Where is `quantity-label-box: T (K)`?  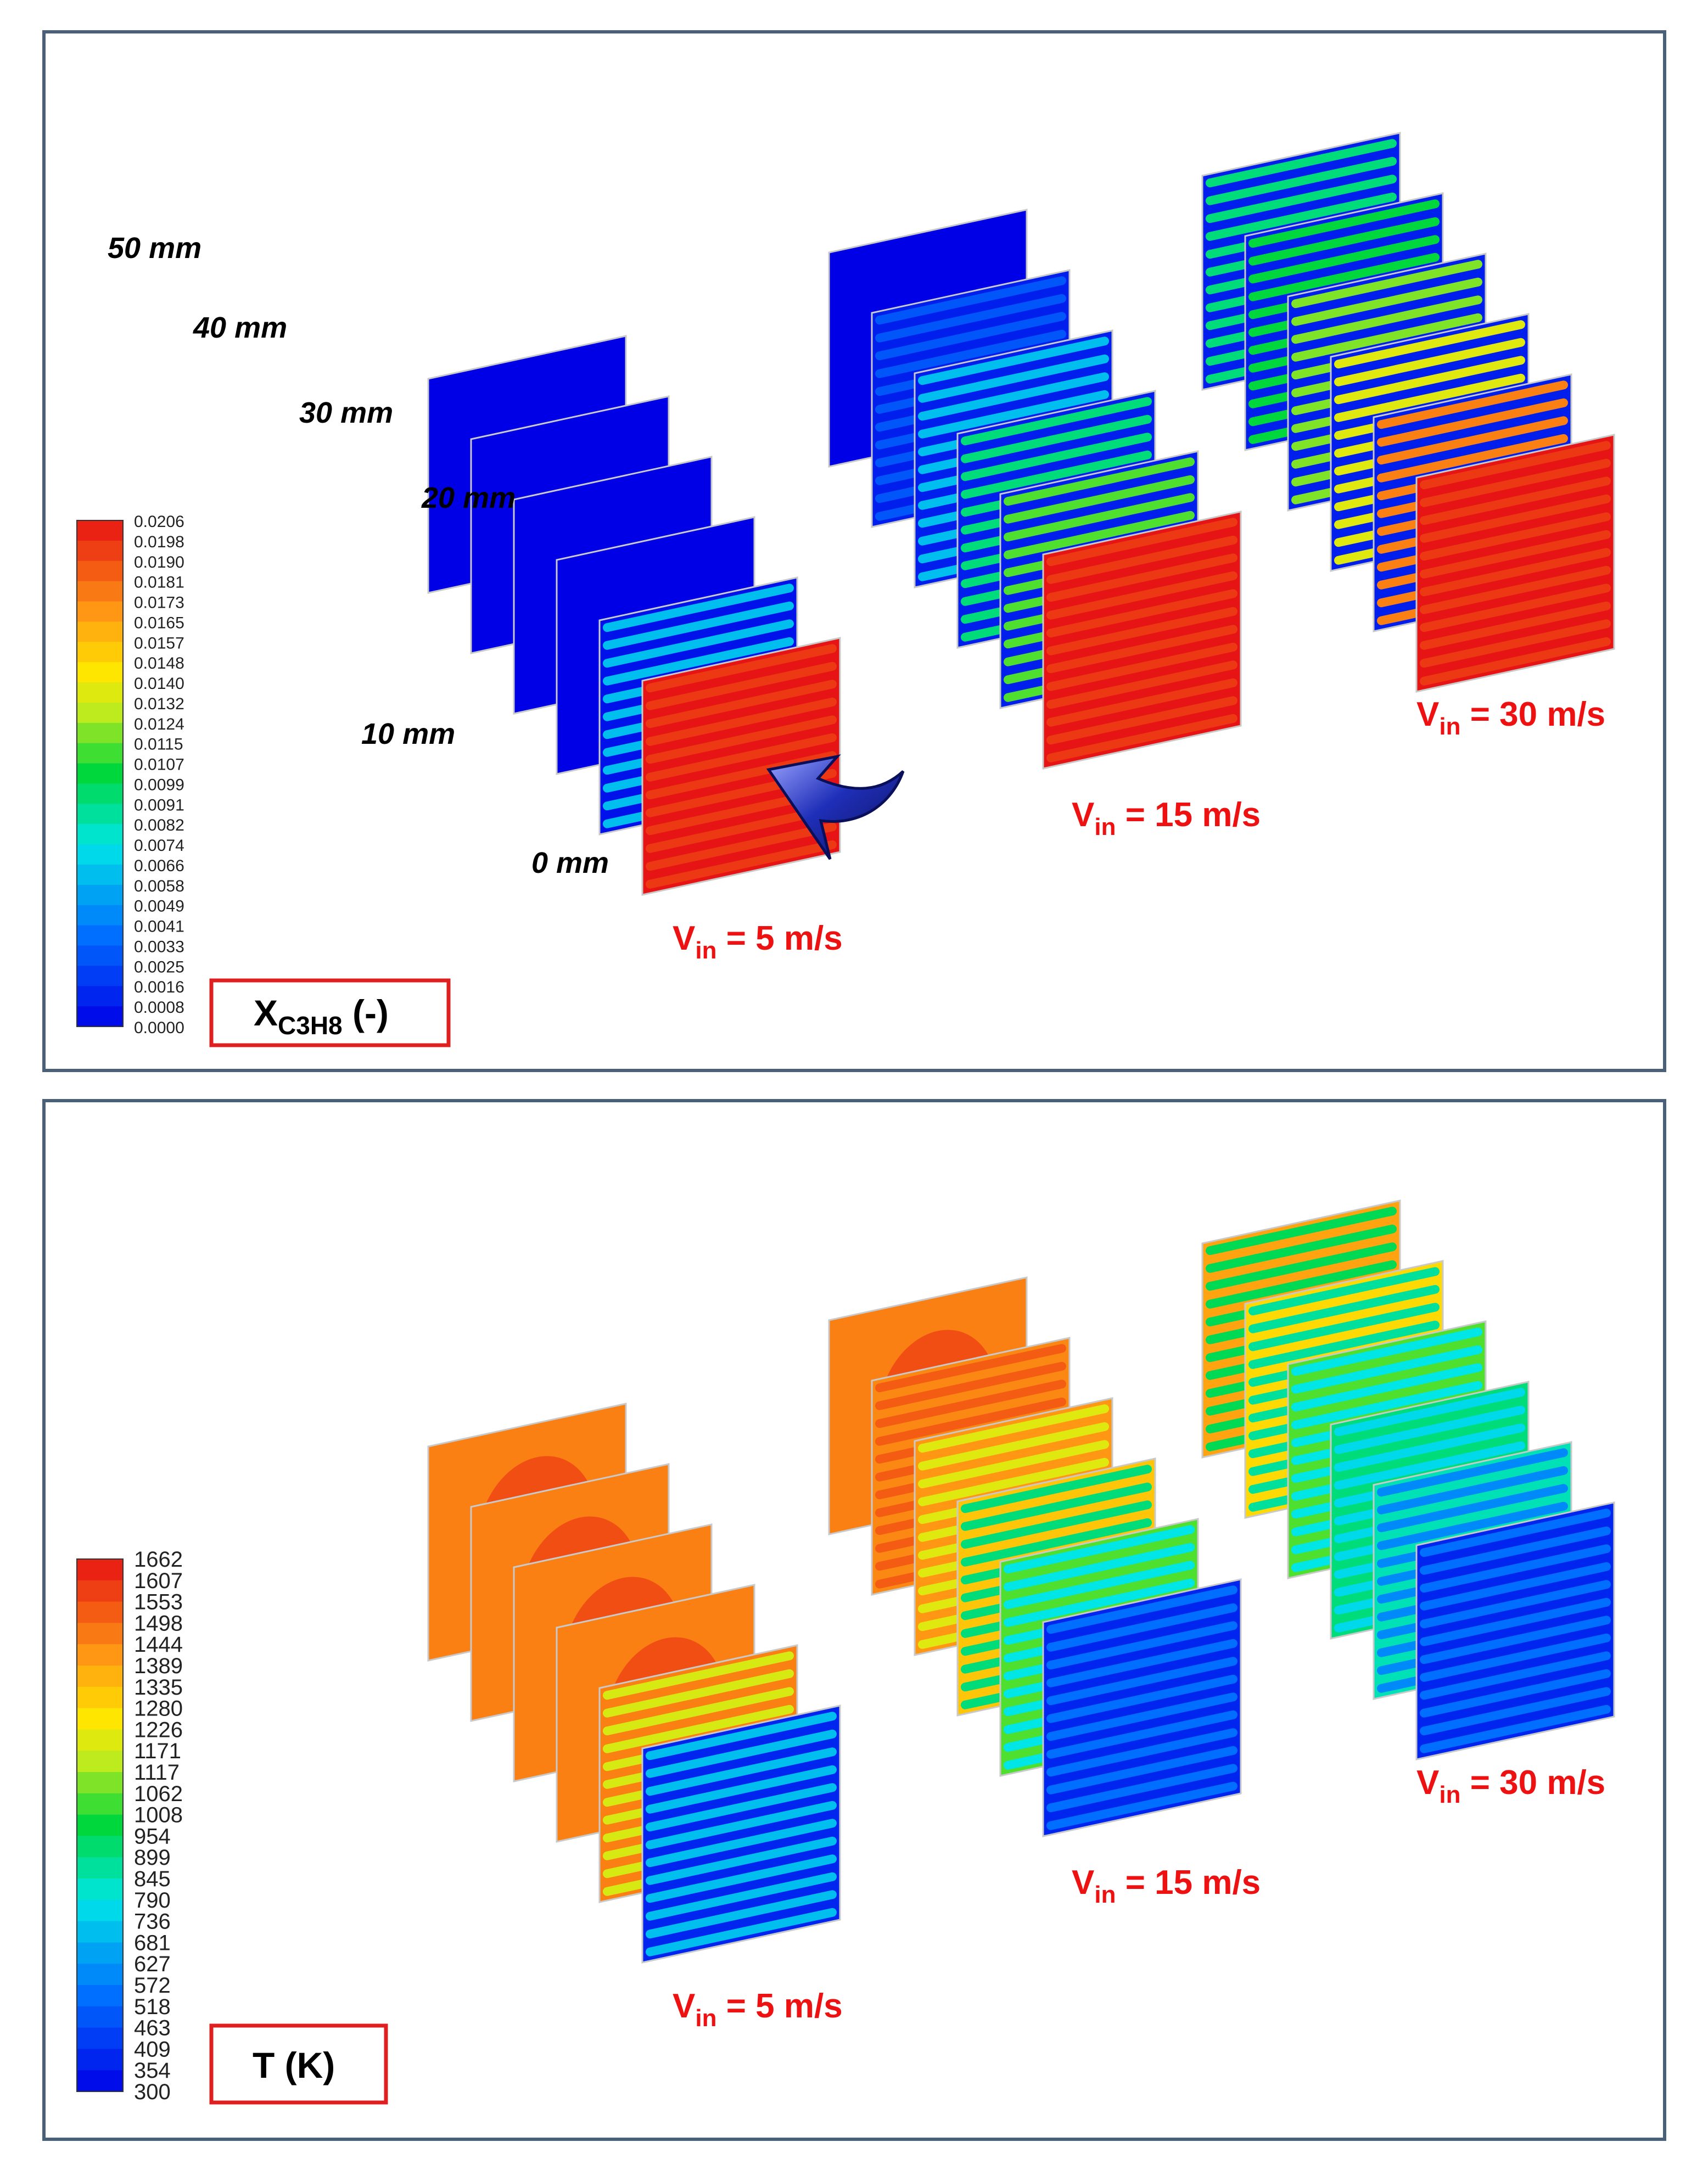 quantity-label-box: T (K) is located at coordinates (298, 2064).